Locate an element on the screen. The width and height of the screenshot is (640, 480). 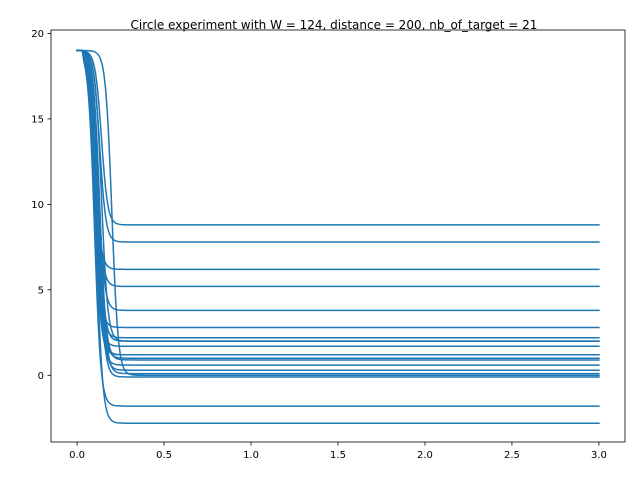
y-axis-ticks: 0 5 10 15 20 is located at coordinates (41, 205).